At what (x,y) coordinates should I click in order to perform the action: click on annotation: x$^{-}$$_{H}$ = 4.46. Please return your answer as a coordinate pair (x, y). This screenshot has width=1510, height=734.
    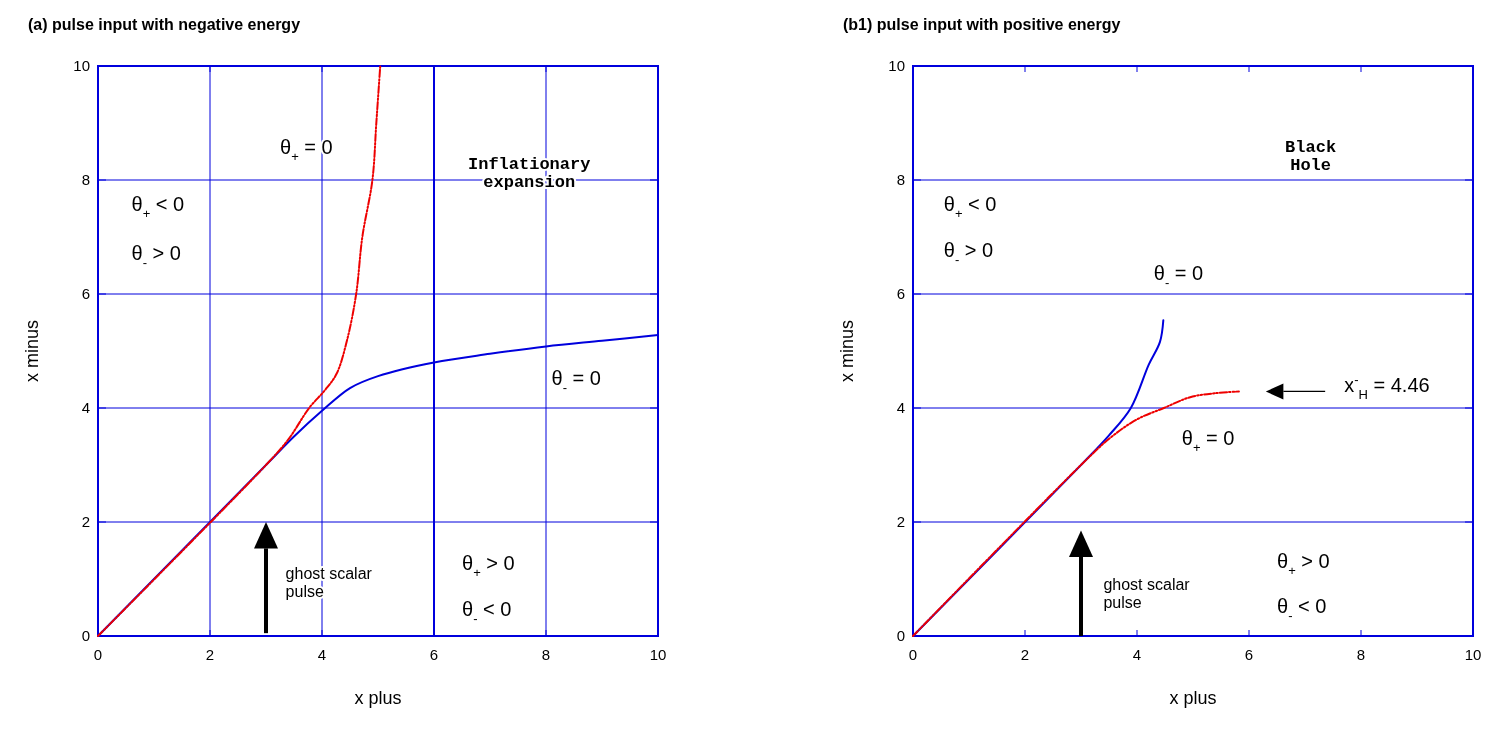
    Looking at the image, I should click on (1387, 387).